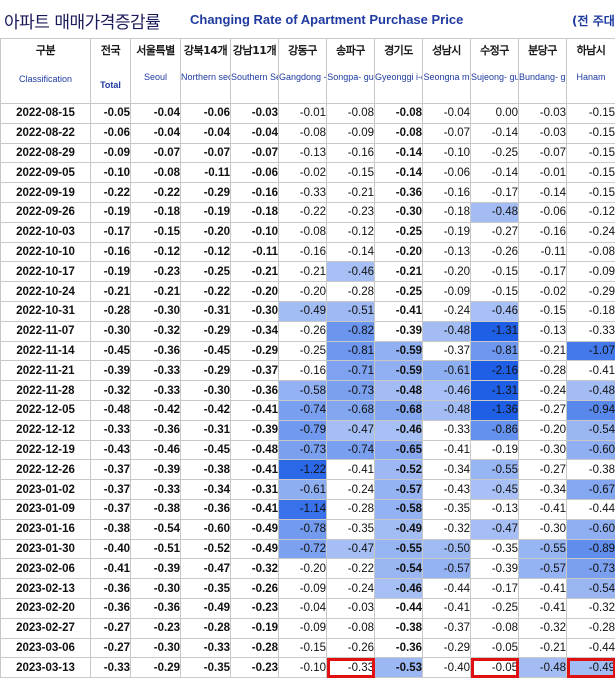  Describe the element at coordinates (302, 50) in the screenshot. I see `column-header-korean: 강동구` at that location.